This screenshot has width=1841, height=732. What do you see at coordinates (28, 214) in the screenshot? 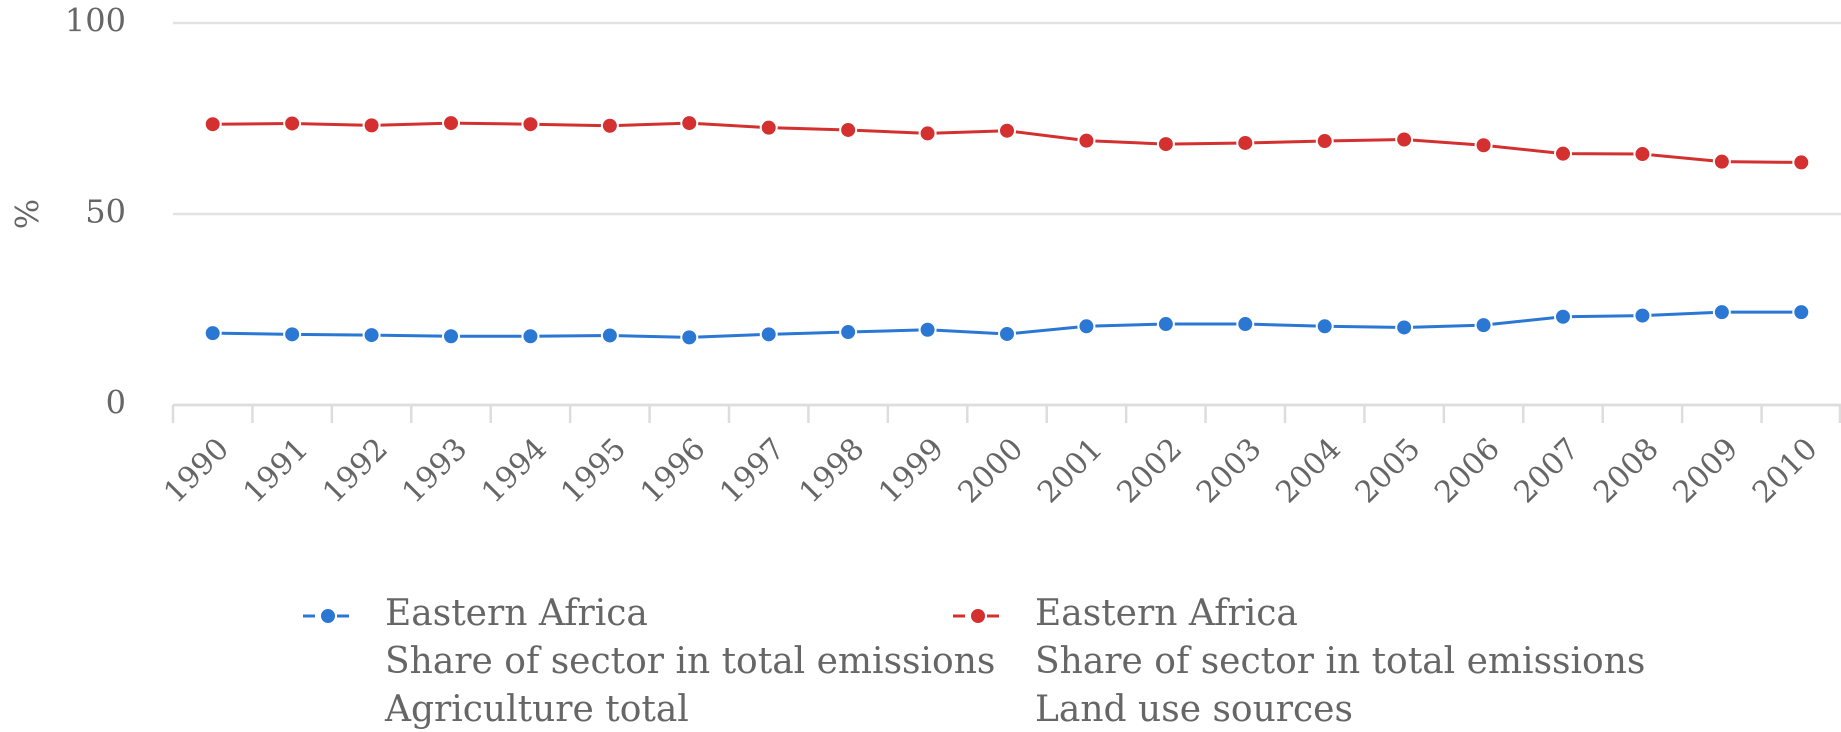
I see `y-axis-label: %` at bounding box center [28, 214].